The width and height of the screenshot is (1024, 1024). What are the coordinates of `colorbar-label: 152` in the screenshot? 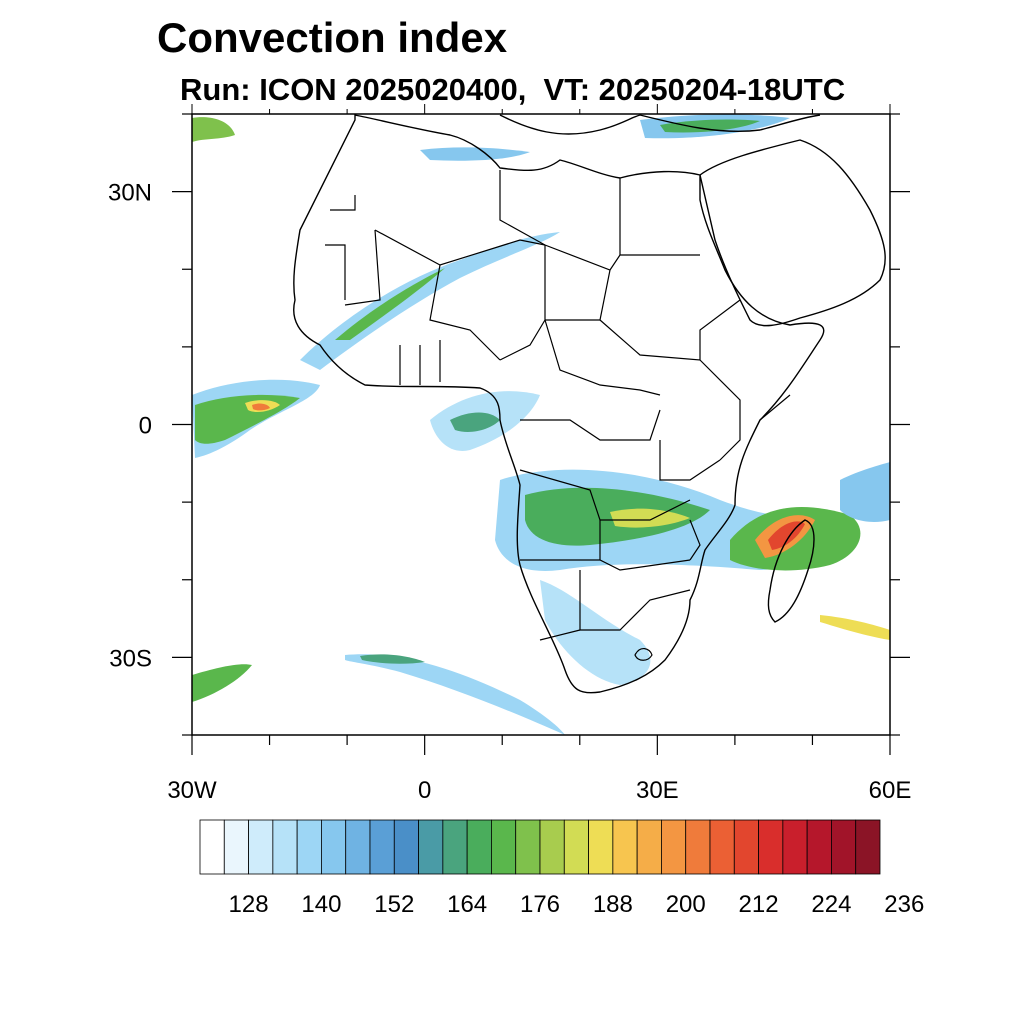 It's located at (394, 904).